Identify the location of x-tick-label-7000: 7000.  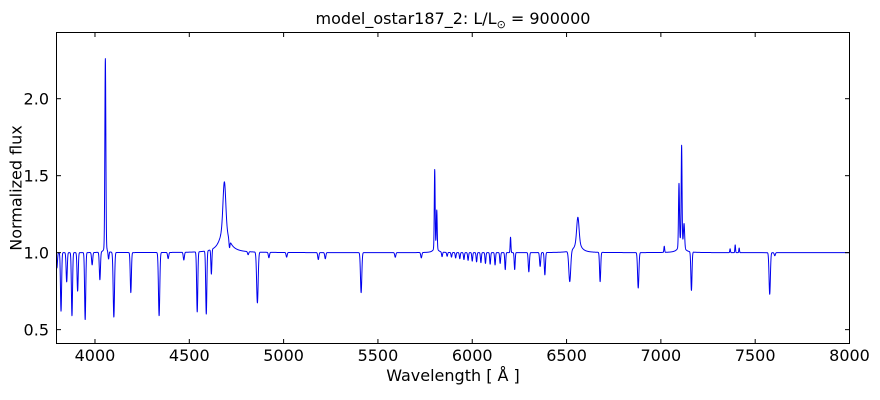
(661, 355).